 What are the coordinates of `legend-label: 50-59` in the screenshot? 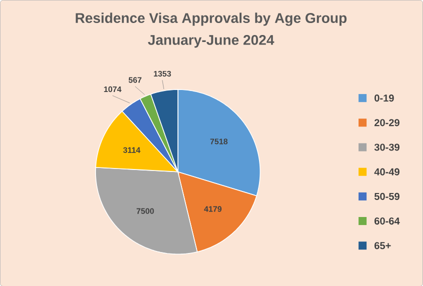 It's located at (387, 196).